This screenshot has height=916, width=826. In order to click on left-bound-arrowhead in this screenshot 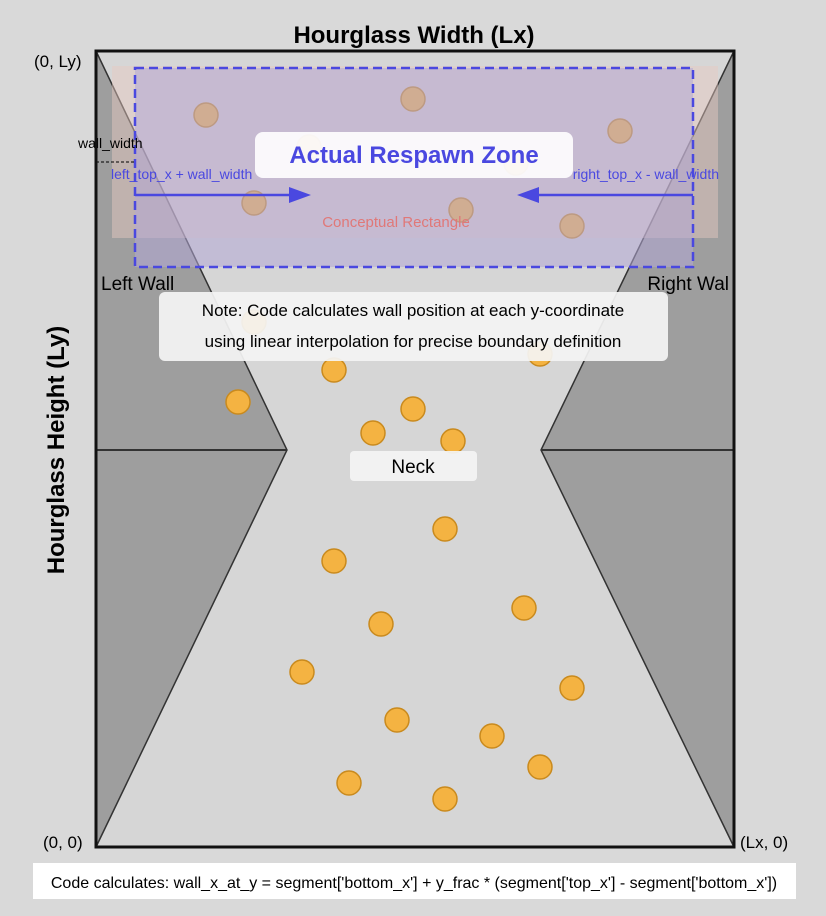, I will do `click(300, 195)`.